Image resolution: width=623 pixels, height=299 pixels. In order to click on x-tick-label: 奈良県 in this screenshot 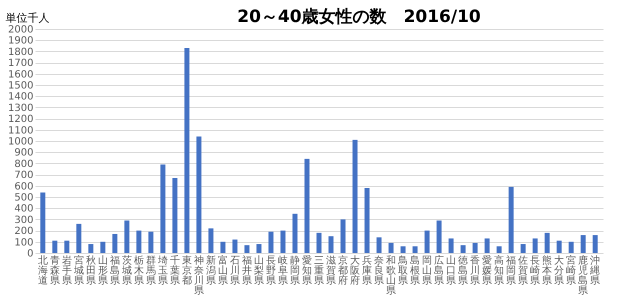, I will do `click(379, 271)`.